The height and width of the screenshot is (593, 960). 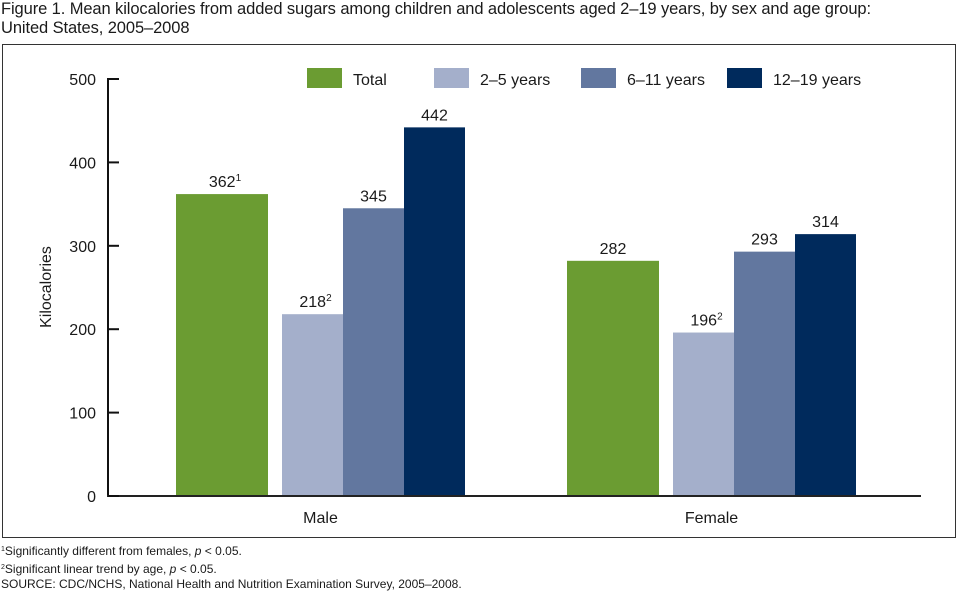 What do you see at coordinates (706, 321) in the screenshot?
I see `data-label-female-2-5-years: 1962` at bounding box center [706, 321].